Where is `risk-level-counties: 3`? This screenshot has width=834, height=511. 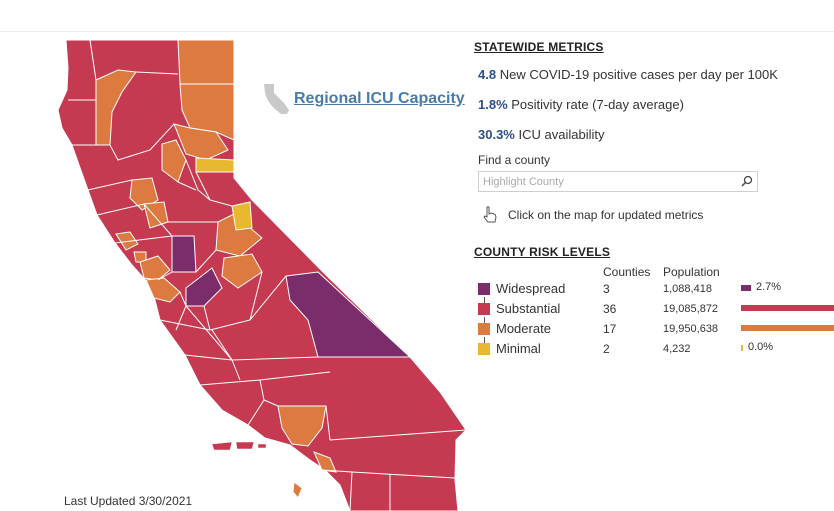 risk-level-counties: 3 is located at coordinates (606, 289).